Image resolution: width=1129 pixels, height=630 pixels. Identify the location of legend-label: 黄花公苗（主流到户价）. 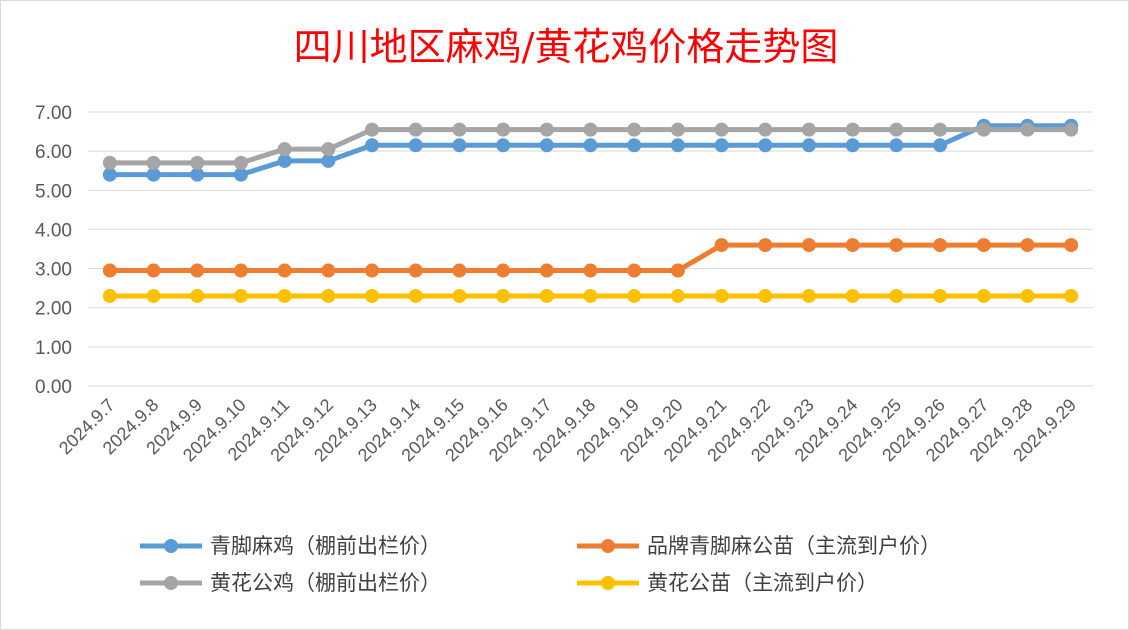
(762, 583).